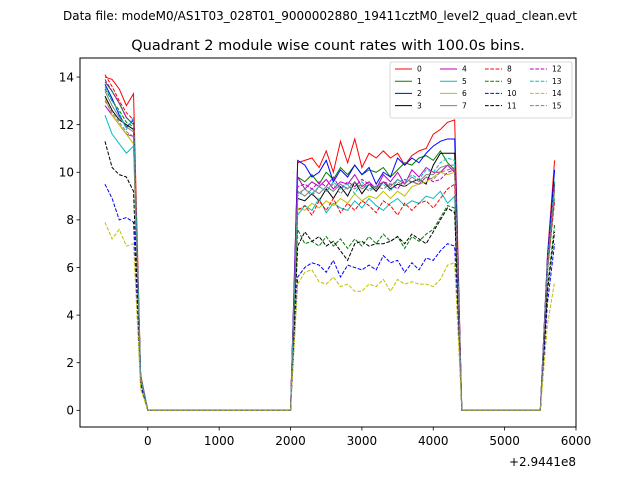 Image resolution: width=640 pixels, height=484 pixels. Describe the element at coordinates (419, 69) in the screenshot. I see `legend-label-0: 0` at that location.